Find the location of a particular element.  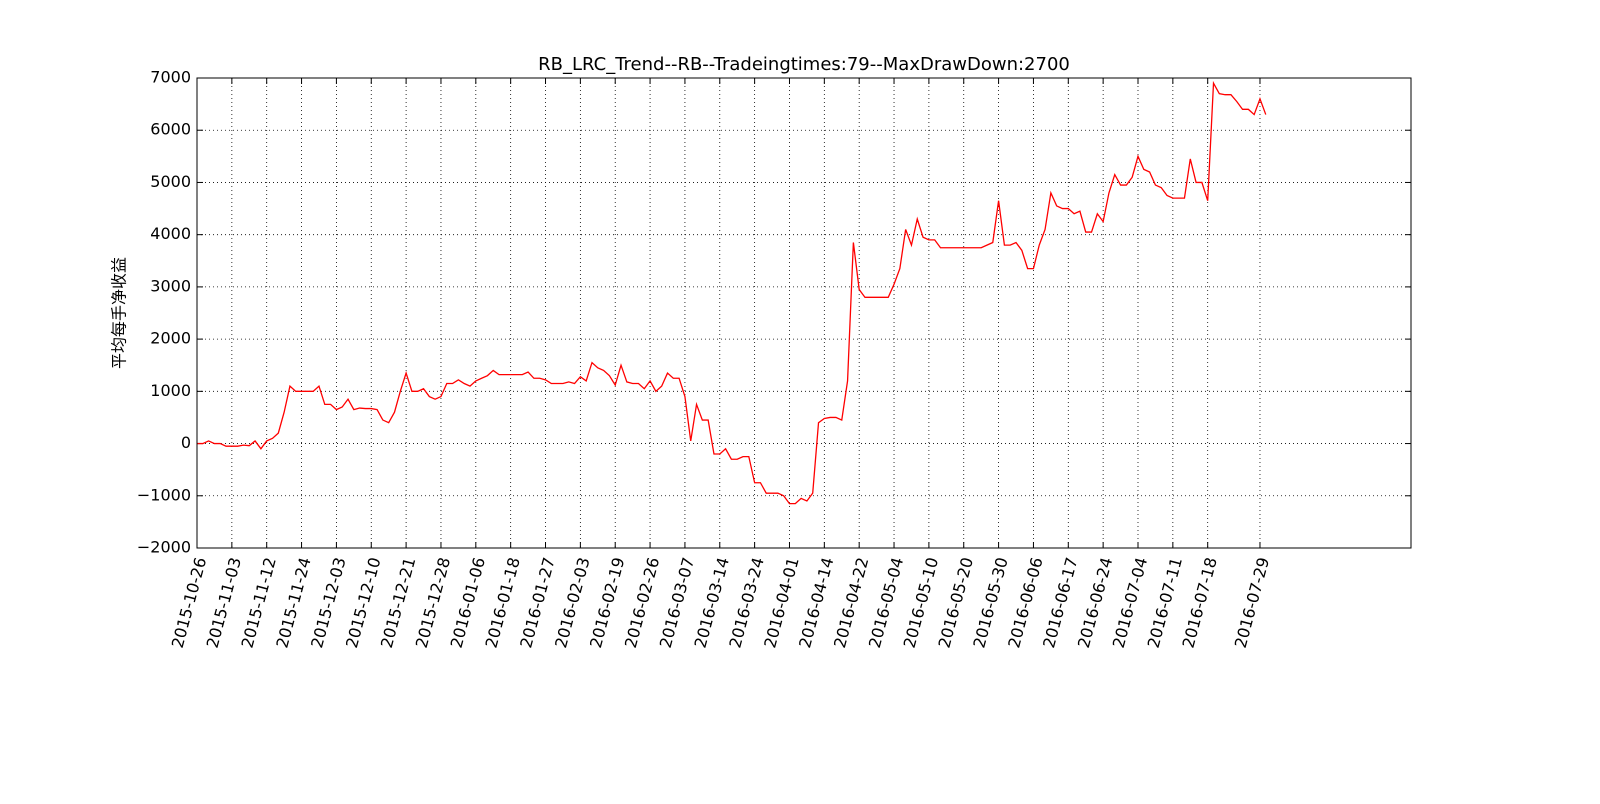

y-axis-label: 平均每手净收益 is located at coordinates (119, 313).